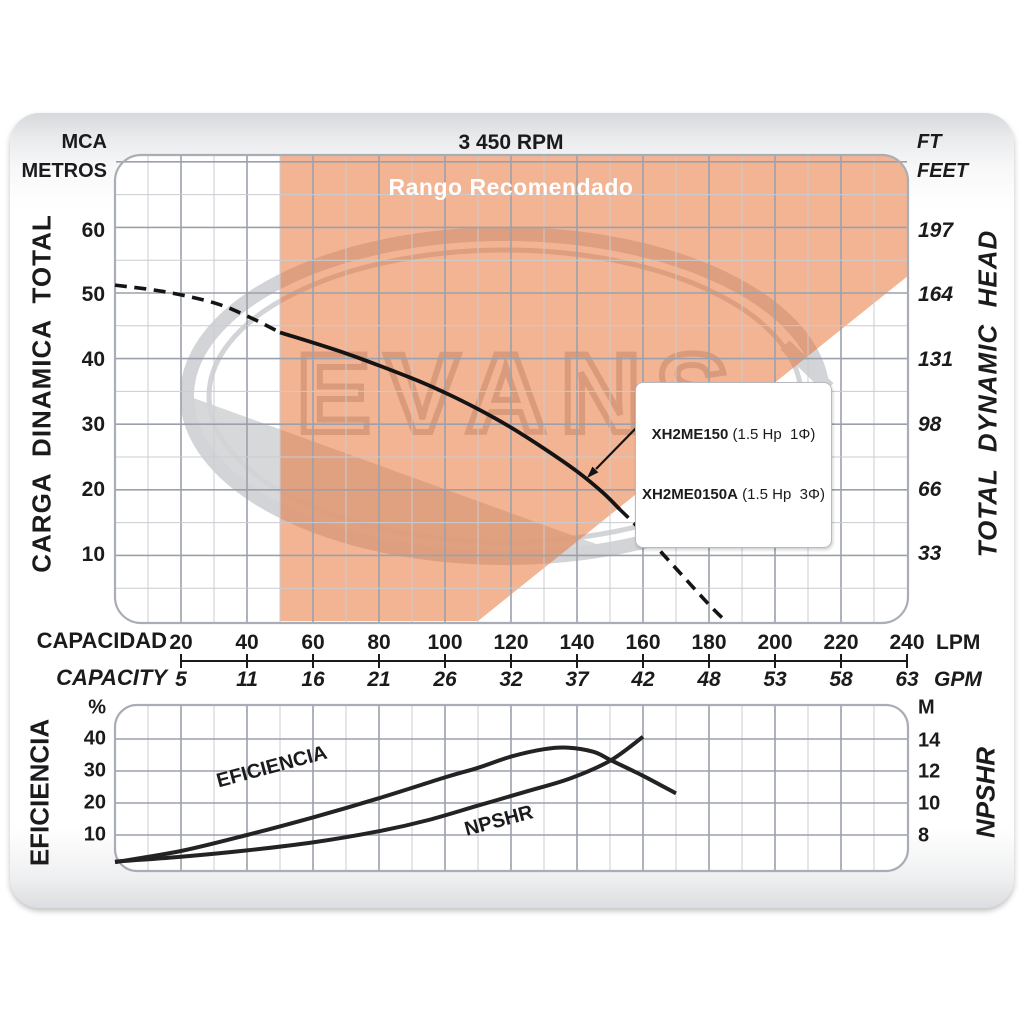 The image size is (1024, 1024). Describe the element at coordinates (181, 642) in the screenshot. I see `lpm-tick: 20` at that location.